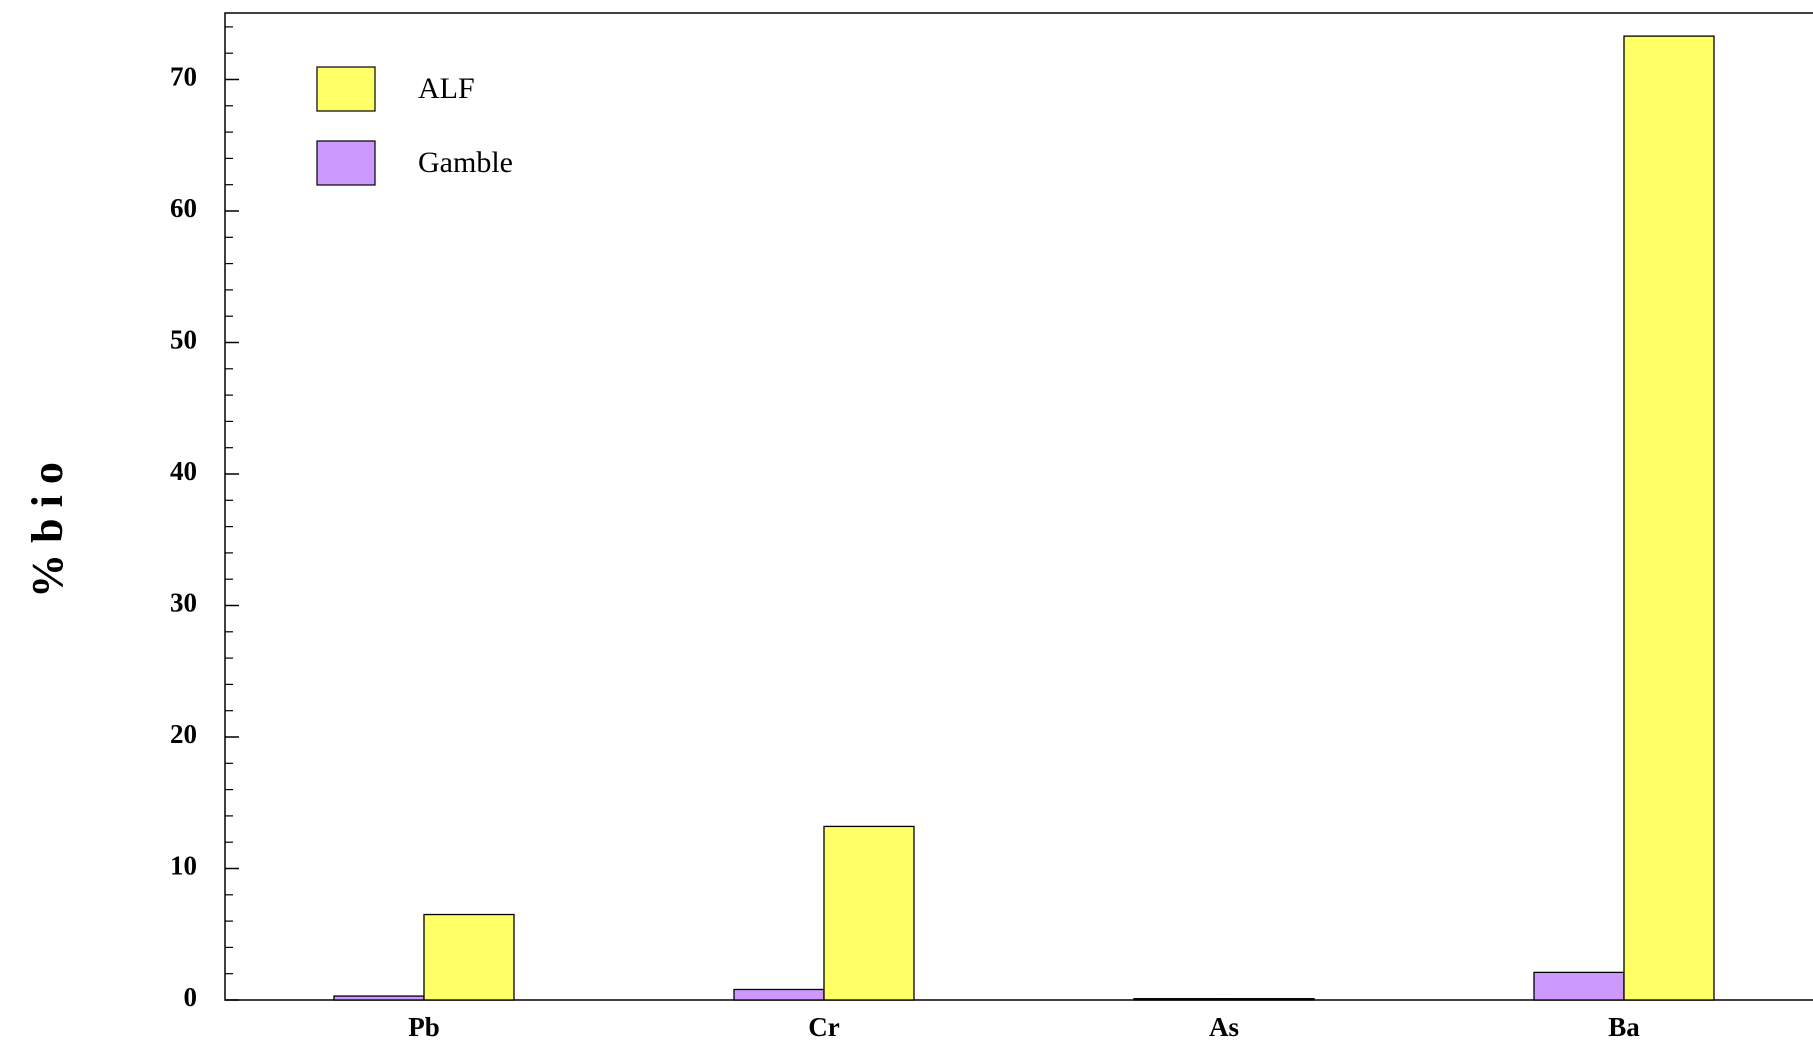  I want to click on y-tick-label: 10, so click(183, 866).